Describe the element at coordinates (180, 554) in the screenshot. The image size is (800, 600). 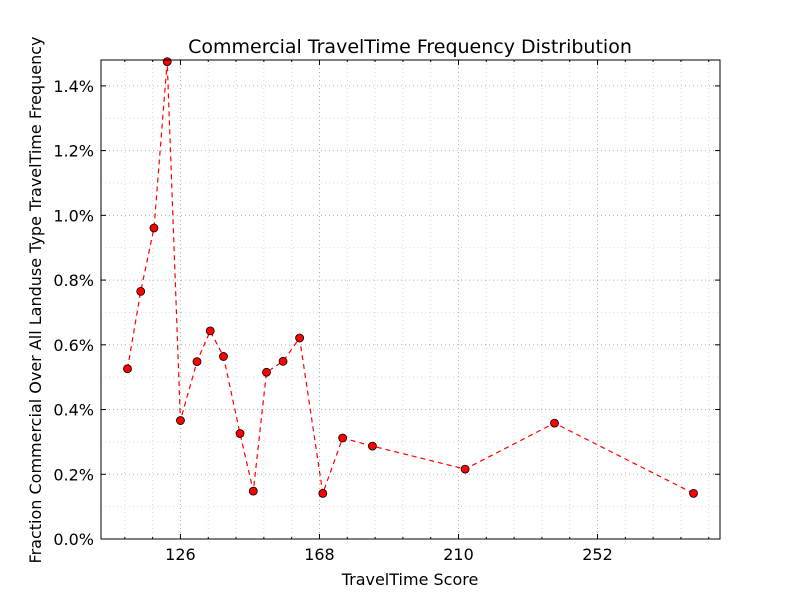
I see `x-tick-label: 126` at that location.